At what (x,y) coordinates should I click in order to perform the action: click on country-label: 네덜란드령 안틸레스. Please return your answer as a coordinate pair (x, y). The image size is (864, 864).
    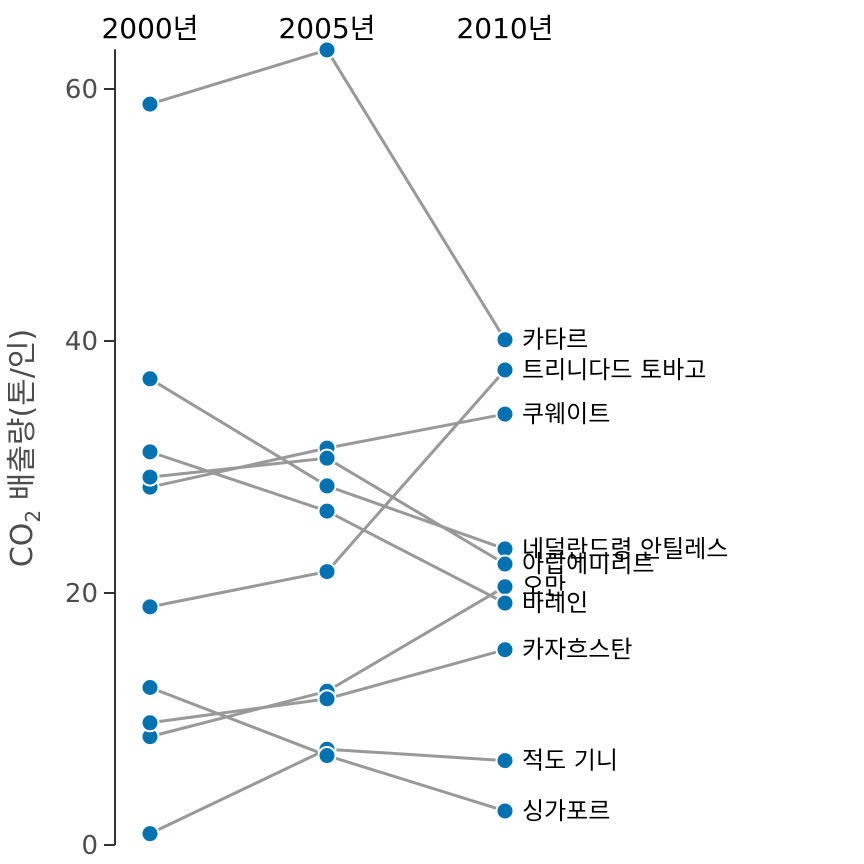
    Looking at the image, I should click on (625, 549).